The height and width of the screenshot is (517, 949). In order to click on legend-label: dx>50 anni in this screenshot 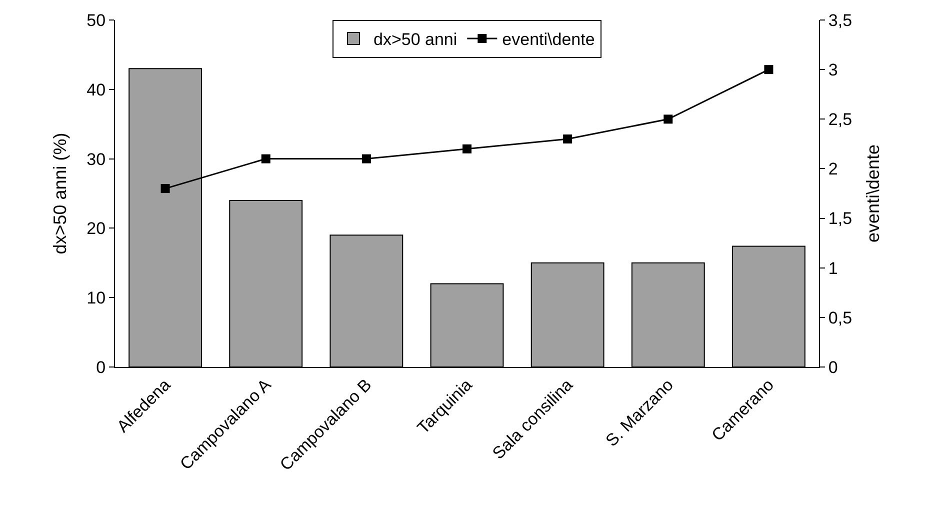, I will do `click(416, 40)`.